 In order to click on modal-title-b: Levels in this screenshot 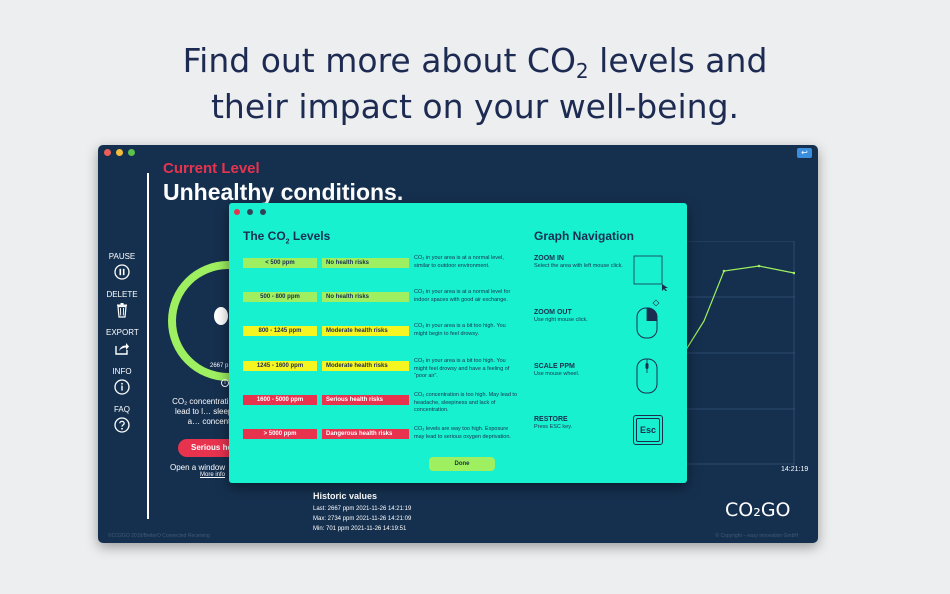, I will do `click(310, 236)`.